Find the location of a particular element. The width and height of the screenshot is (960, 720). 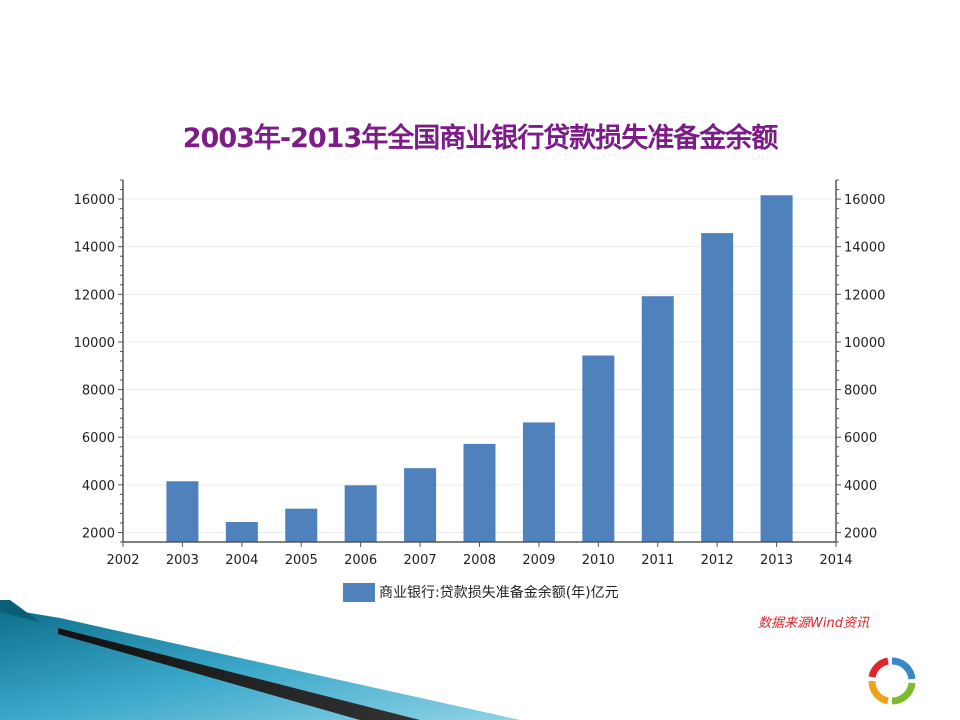

legend: 商业银行:贷款损失准备金余额(年)亿元 is located at coordinates (481, 592).